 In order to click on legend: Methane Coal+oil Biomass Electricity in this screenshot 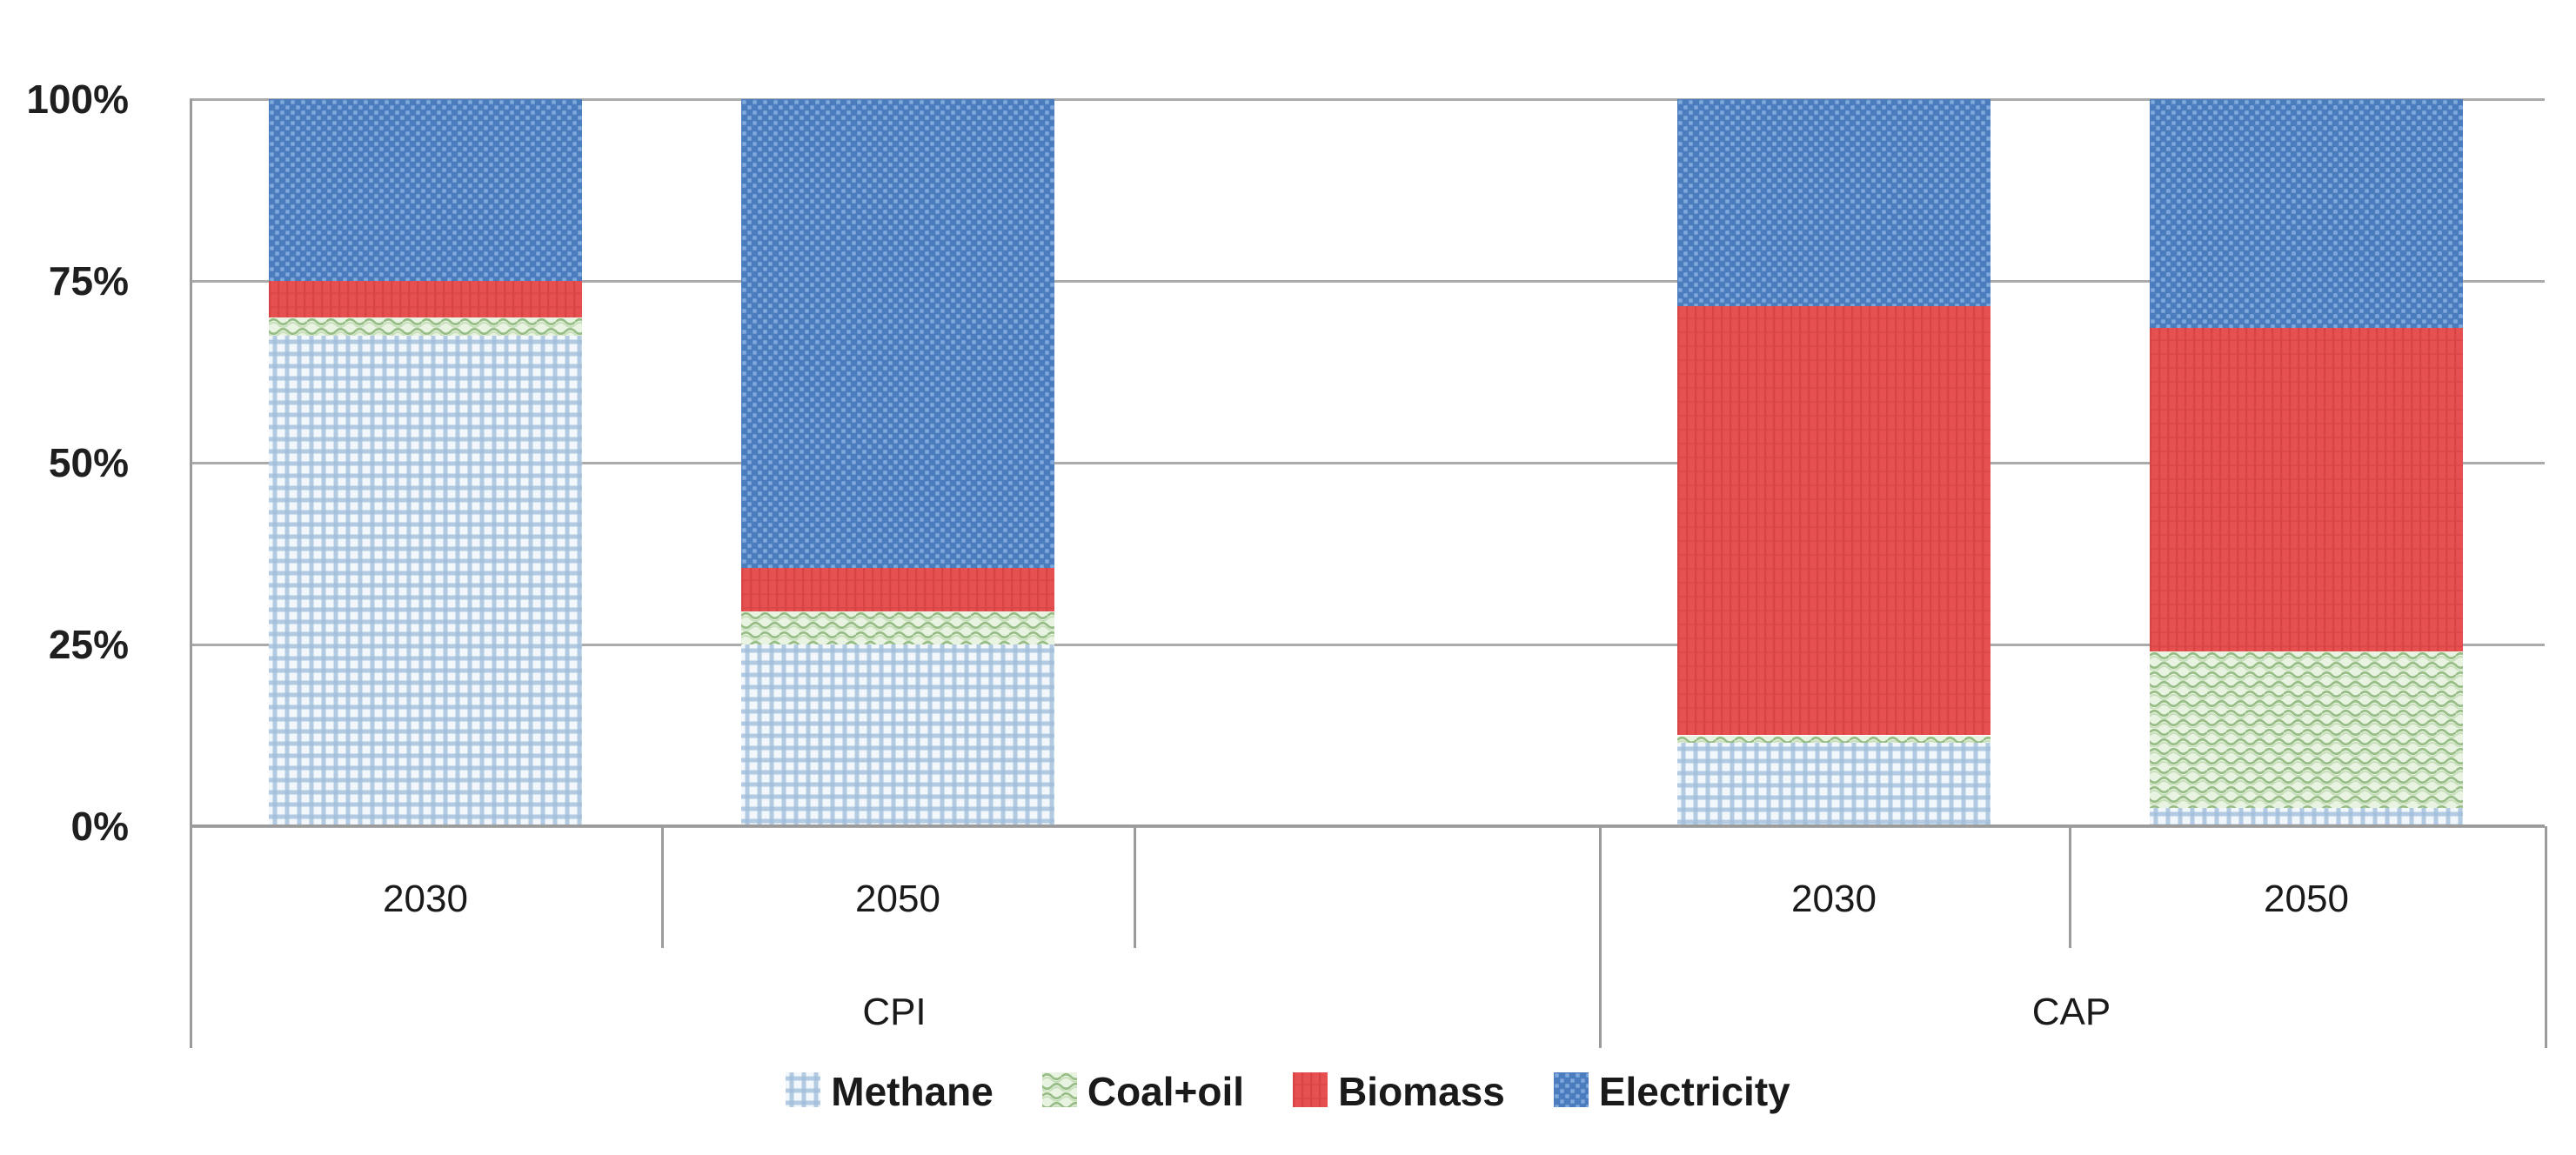, I will do `click(1288, 1092)`.